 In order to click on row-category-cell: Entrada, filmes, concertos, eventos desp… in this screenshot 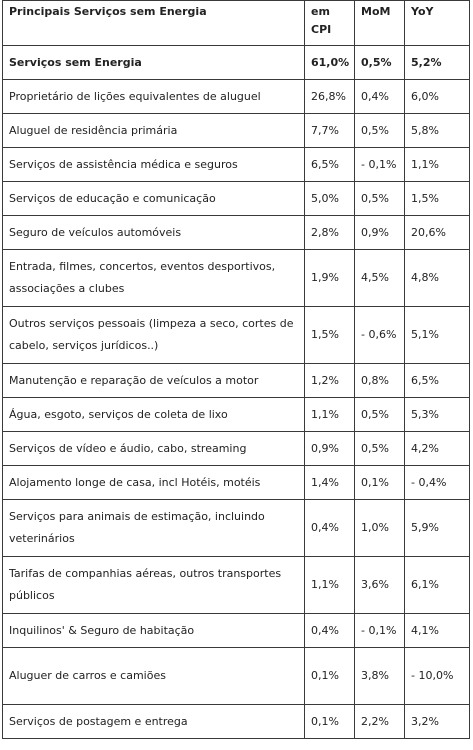, I will do `click(153, 278)`.